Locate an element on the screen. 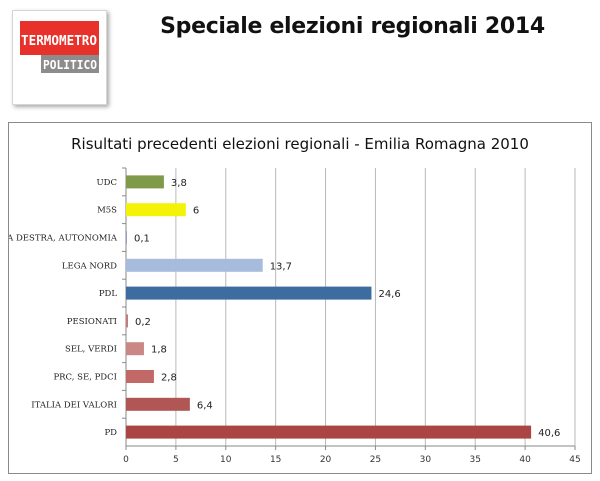 This screenshot has height=481, width=600. x-tick-label-10: 10 is located at coordinates (226, 460).